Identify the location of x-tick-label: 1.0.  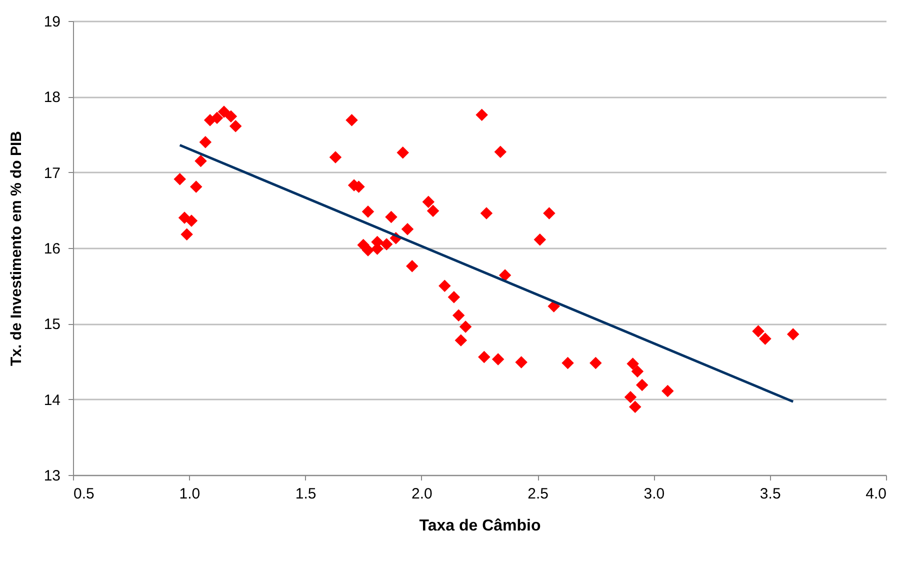
(189, 494).